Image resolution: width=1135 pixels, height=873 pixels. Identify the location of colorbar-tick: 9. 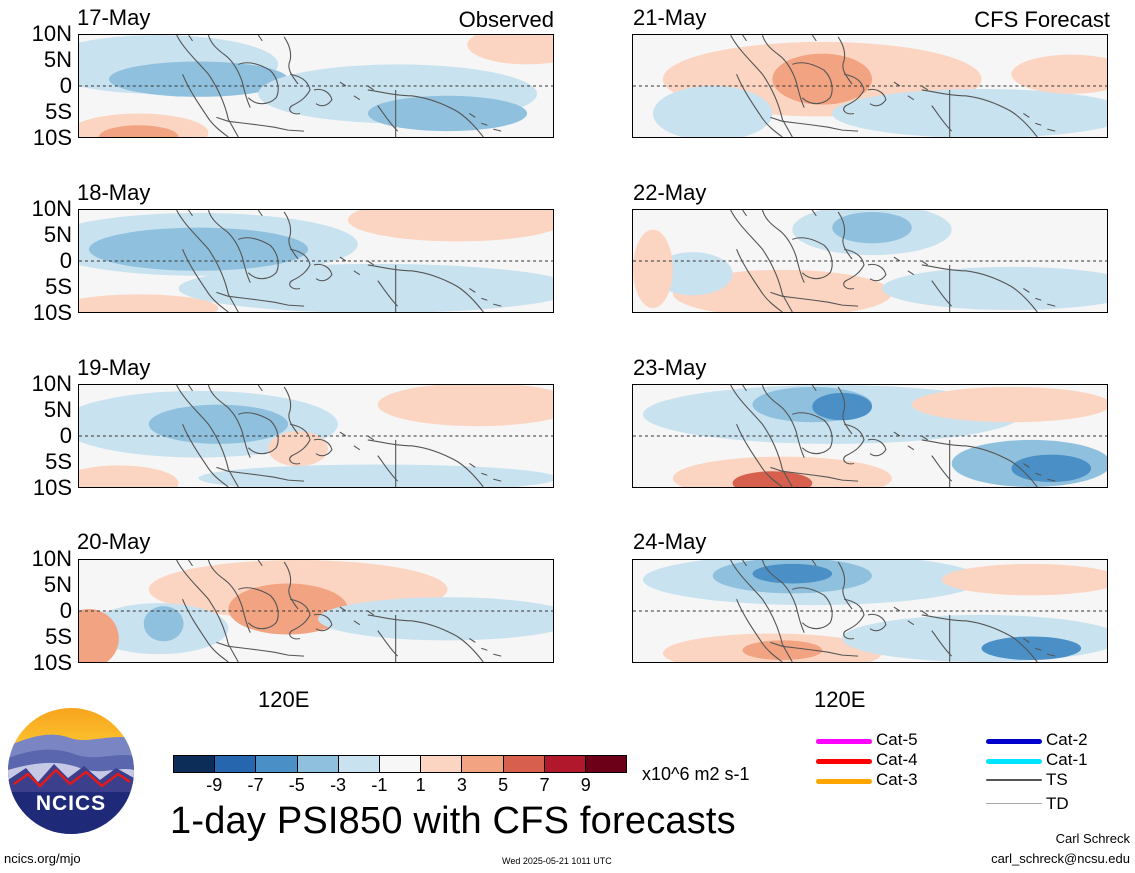
(585, 785).